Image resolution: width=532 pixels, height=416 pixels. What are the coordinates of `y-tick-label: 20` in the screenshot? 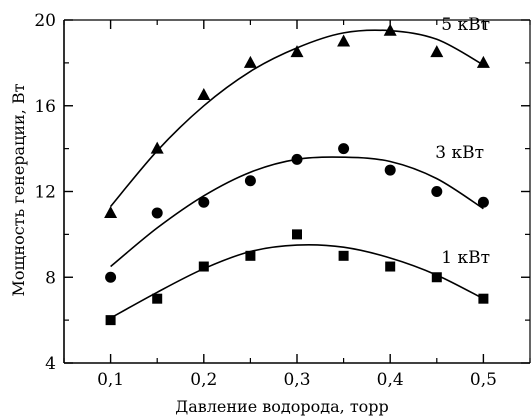 It's located at (45, 21).